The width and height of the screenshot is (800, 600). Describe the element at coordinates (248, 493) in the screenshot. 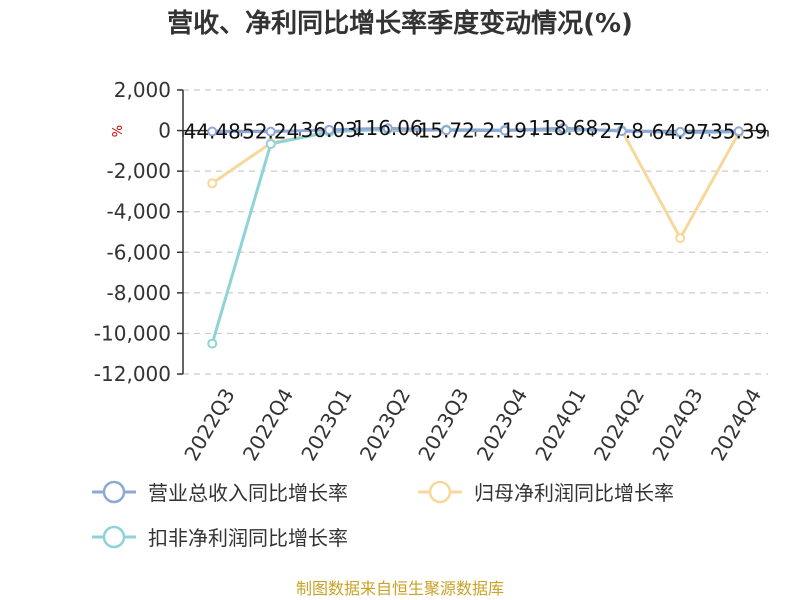

I see `legend-label: 营业总收入同比增长率` at that location.